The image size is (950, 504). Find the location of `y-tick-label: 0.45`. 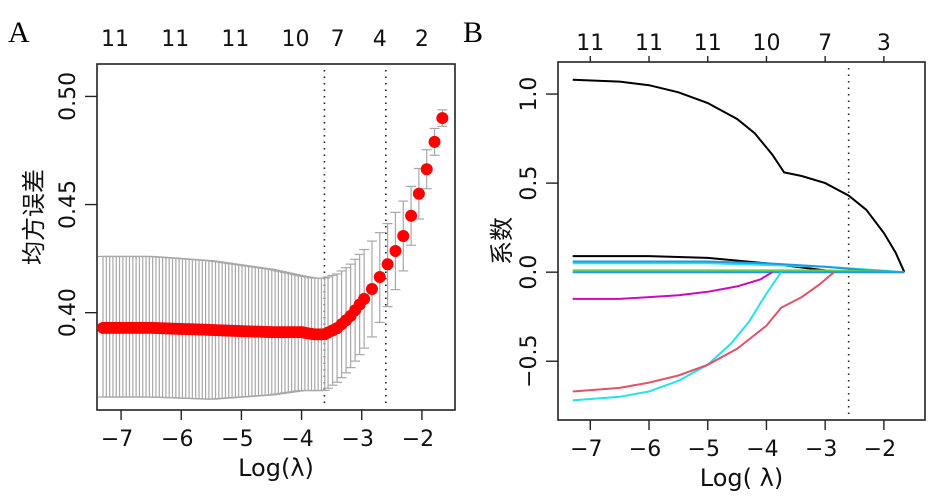

y-tick-label: 0.45 is located at coordinates (68, 204).